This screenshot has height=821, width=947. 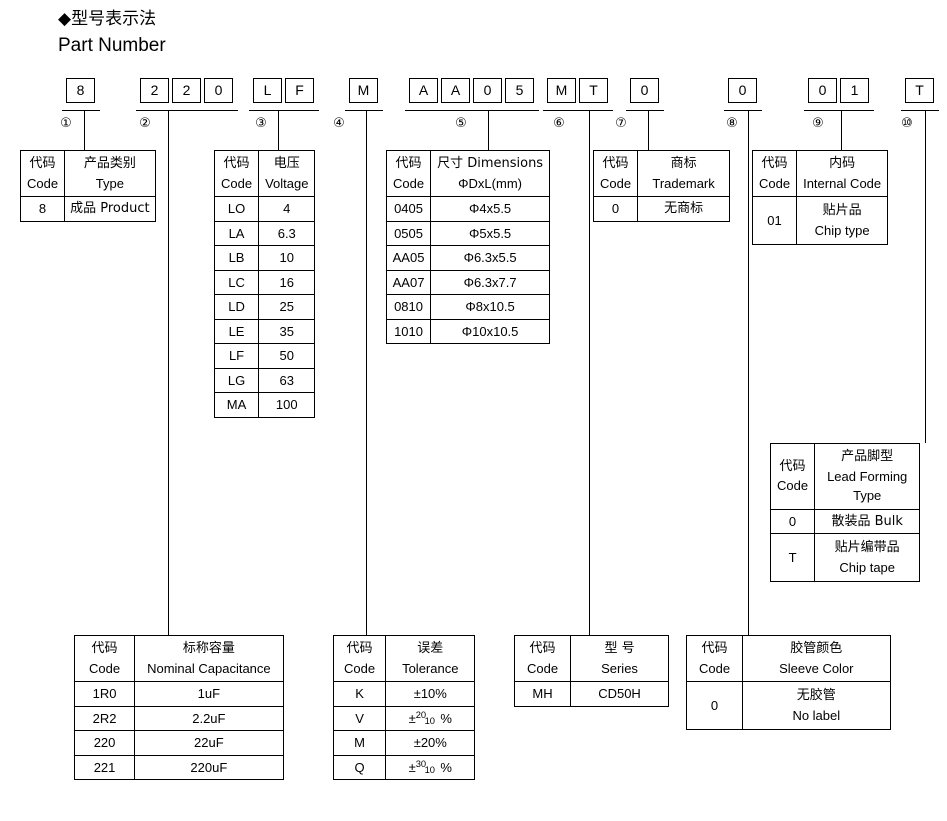 I want to click on voltage-code: LE, so click(x=236, y=331).